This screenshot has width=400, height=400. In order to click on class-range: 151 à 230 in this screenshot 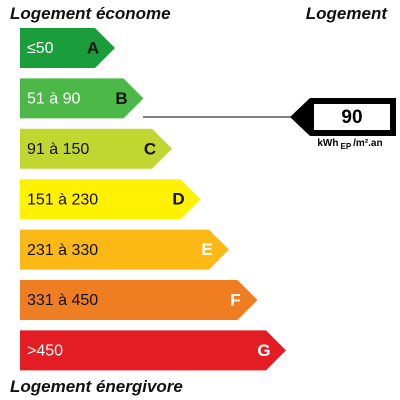, I will do `click(62, 199)`.